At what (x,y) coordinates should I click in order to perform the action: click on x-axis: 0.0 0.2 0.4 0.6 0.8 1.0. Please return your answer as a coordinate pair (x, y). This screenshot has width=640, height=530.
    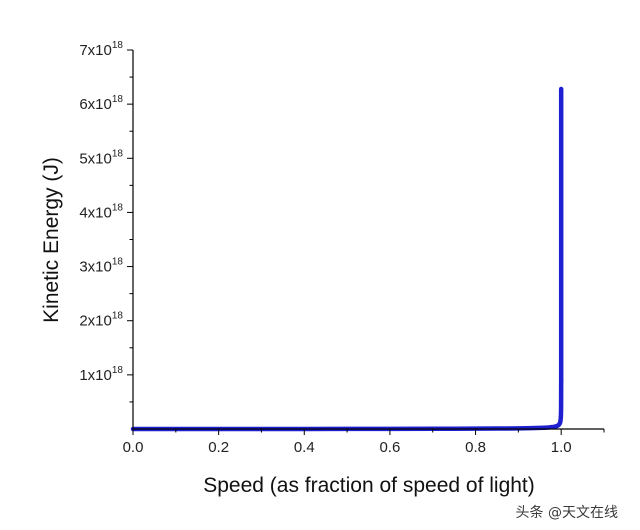
    Looking at the image, I should click on (364, 442).